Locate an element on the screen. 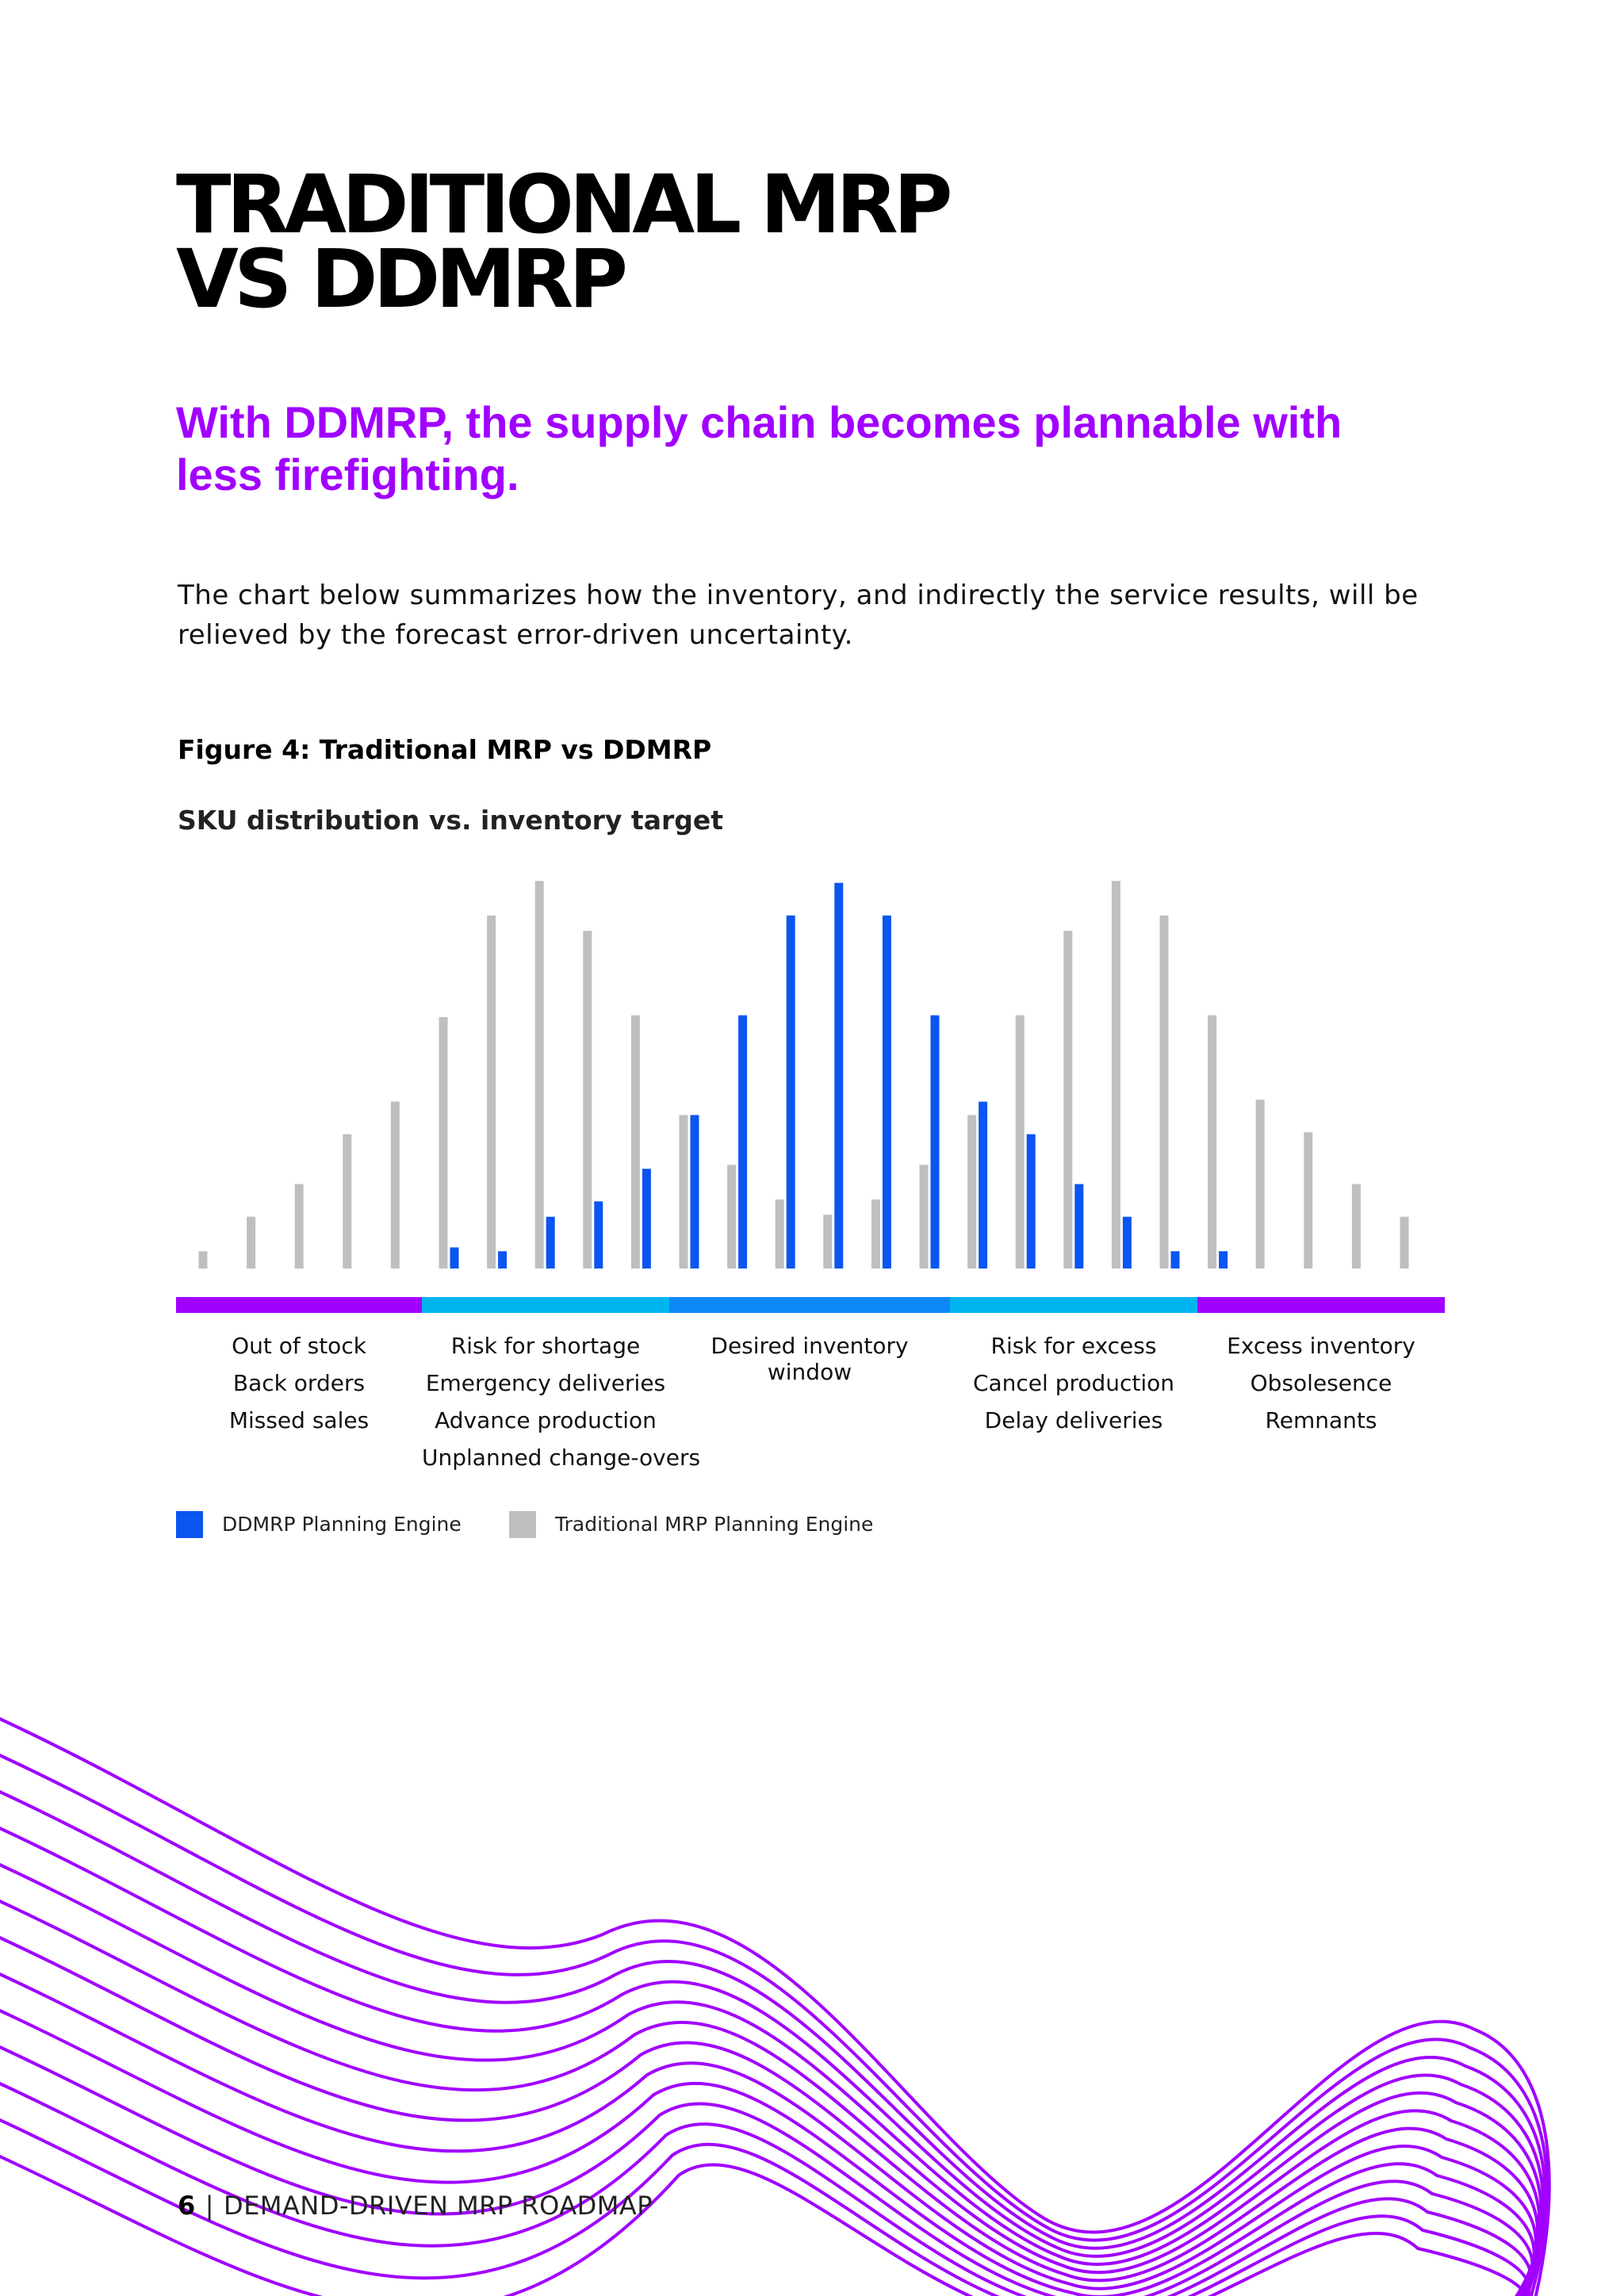 This screenshot has width=1624, height=2296. legend-label-ddmrp: DDMRP Planning Engine is located at coordinates (342, 1524).